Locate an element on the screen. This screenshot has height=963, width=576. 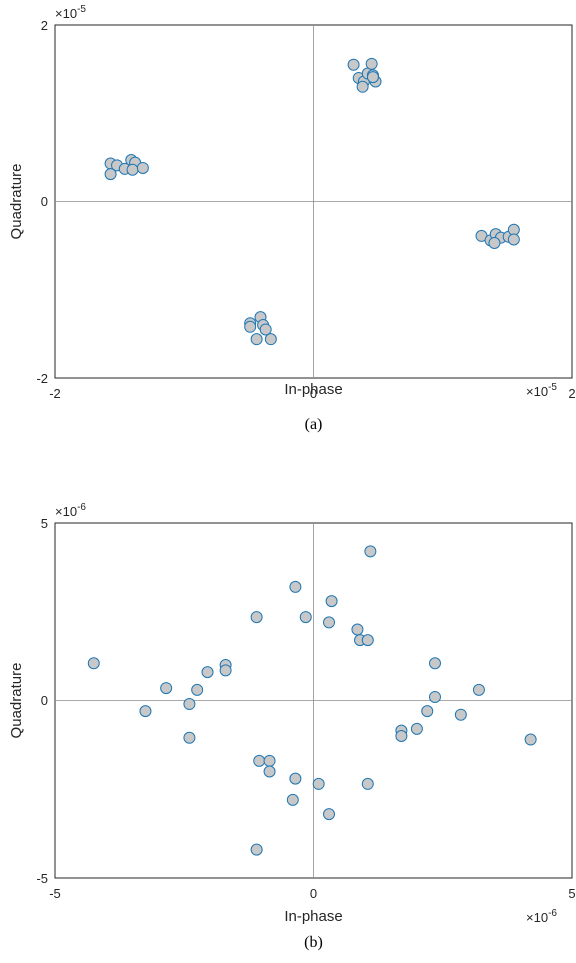
x-exponent-power: -6 is located at coordinates (552, 913).